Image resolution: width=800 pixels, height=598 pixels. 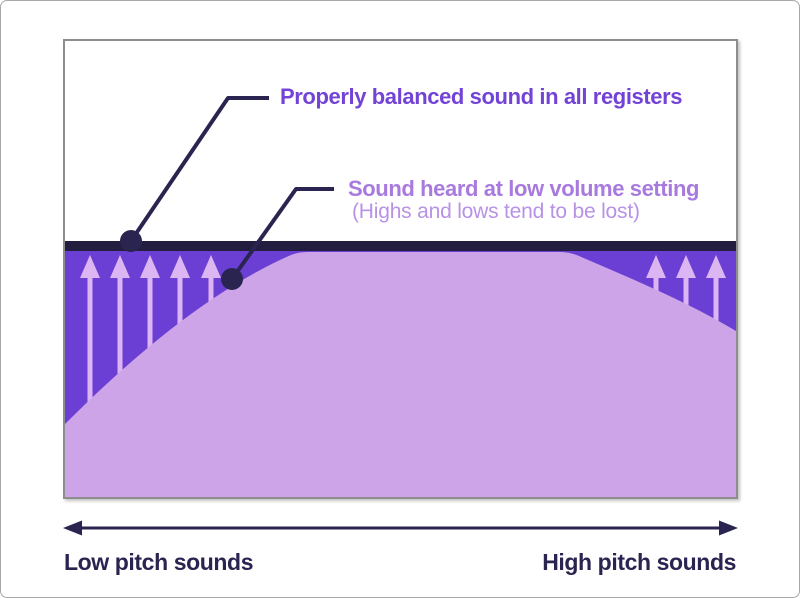 I want to click on balanced-callout, so click(x=194, y=174).